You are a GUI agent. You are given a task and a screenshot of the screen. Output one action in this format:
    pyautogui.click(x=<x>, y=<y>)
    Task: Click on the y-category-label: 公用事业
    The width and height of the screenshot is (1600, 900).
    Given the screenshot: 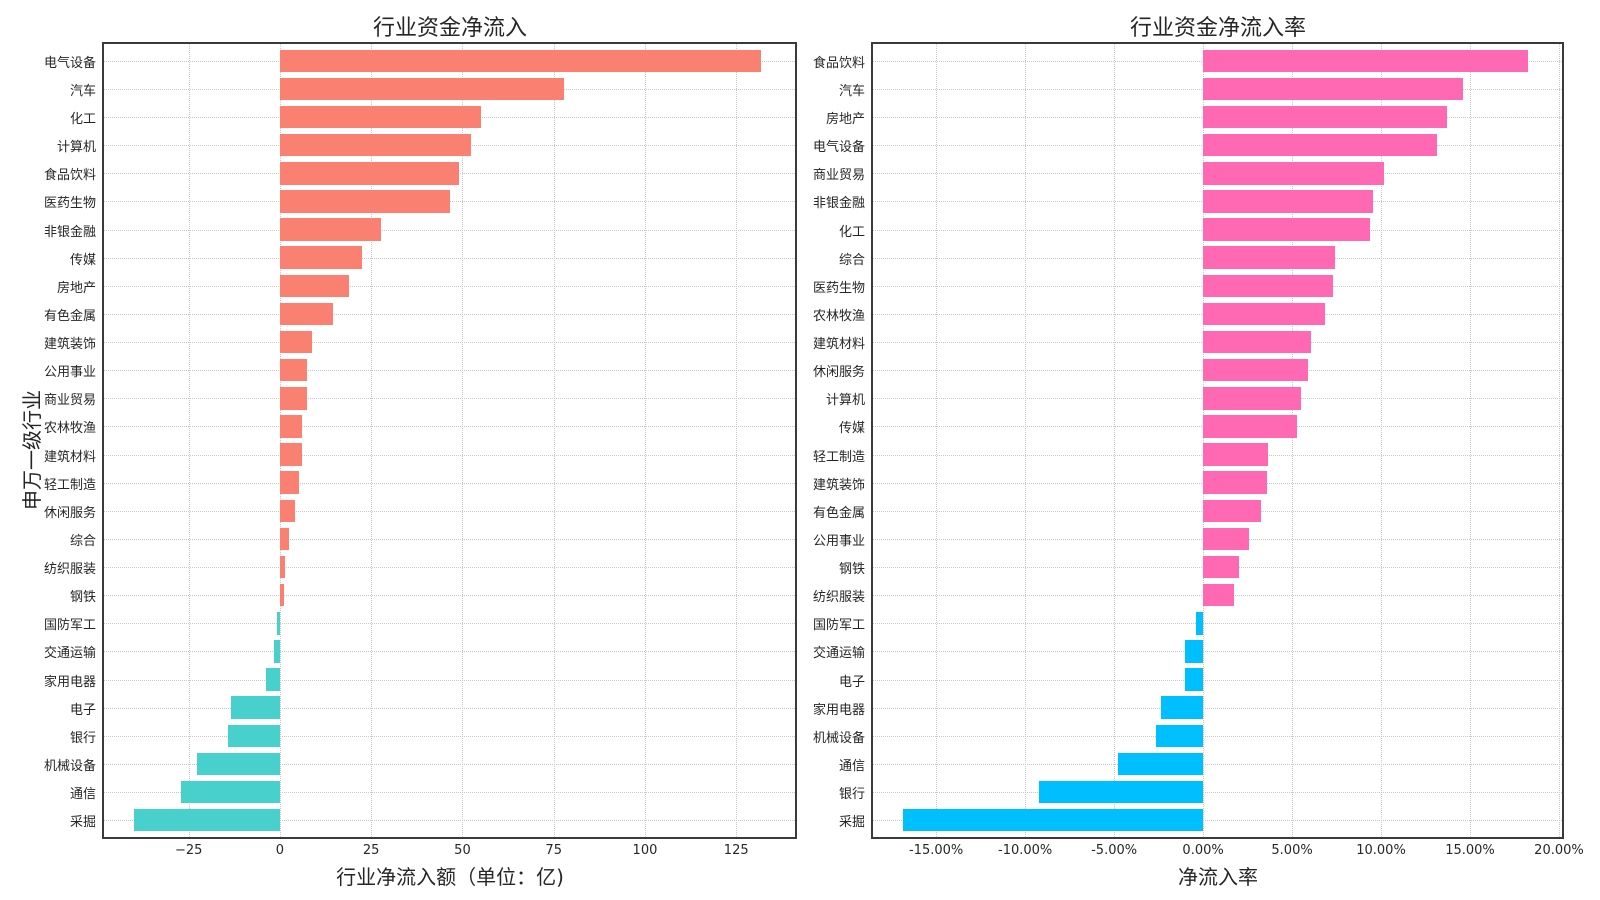 What is the action you would take?
    pyautogui.click(x=838, y=541)
    